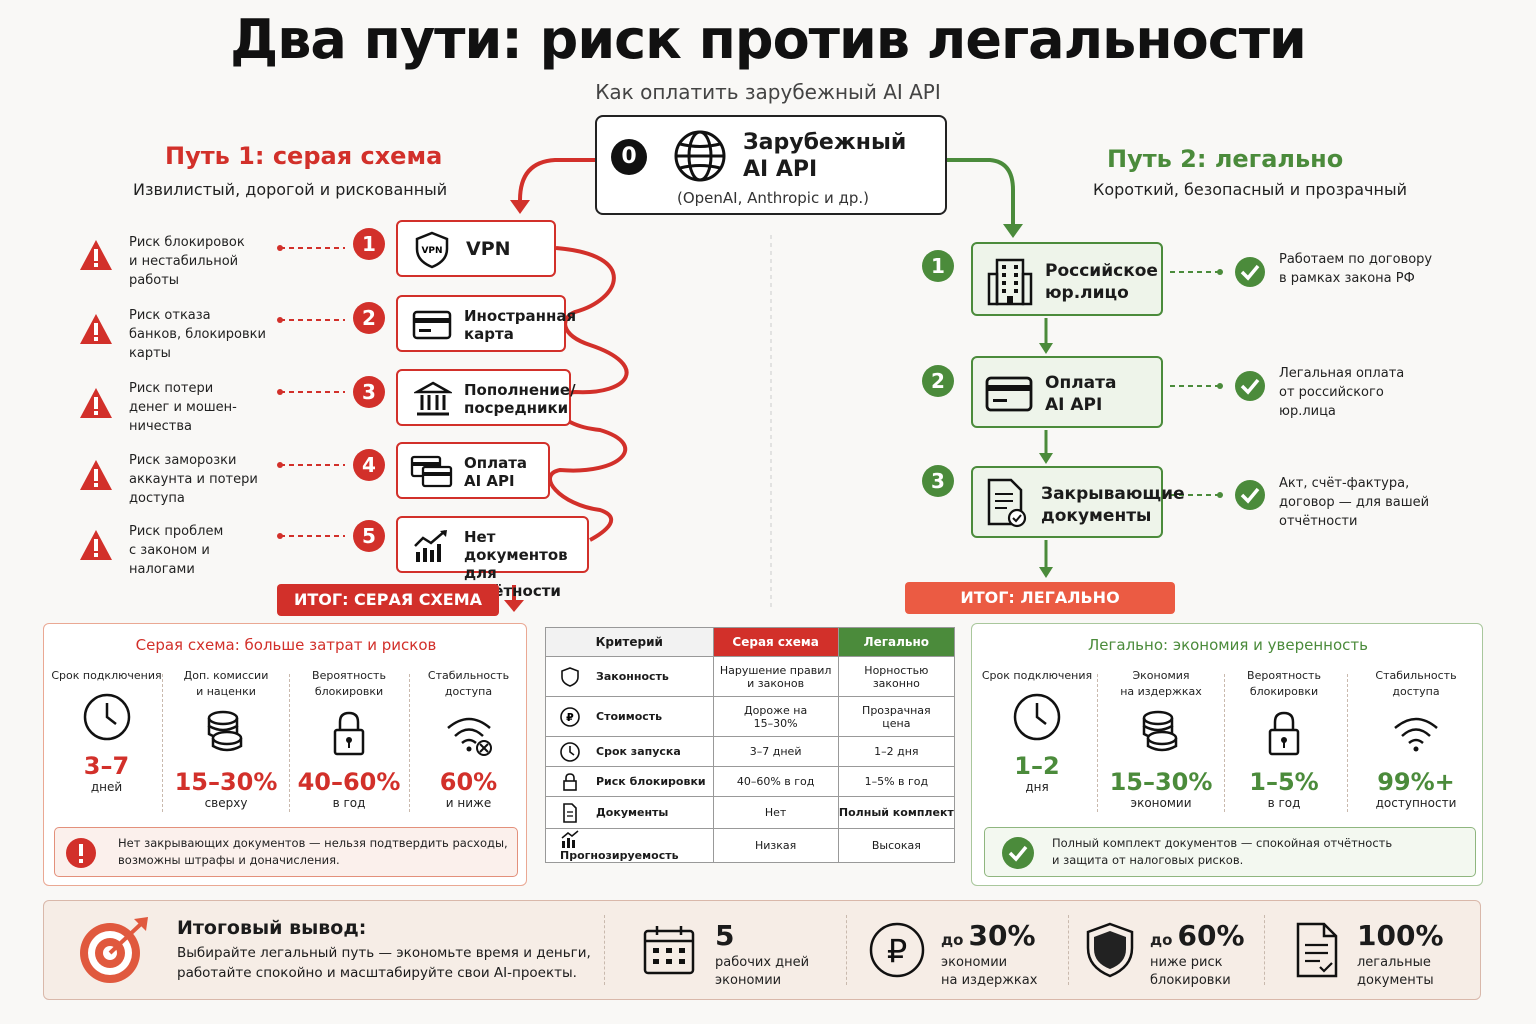 The image size is (1536, 1024). What do you see at coordinates (183, 407) in the screenshot?
I see `risk-text-3: Риск потери денег и мошен-ничества` at bounding box center [183, 407].